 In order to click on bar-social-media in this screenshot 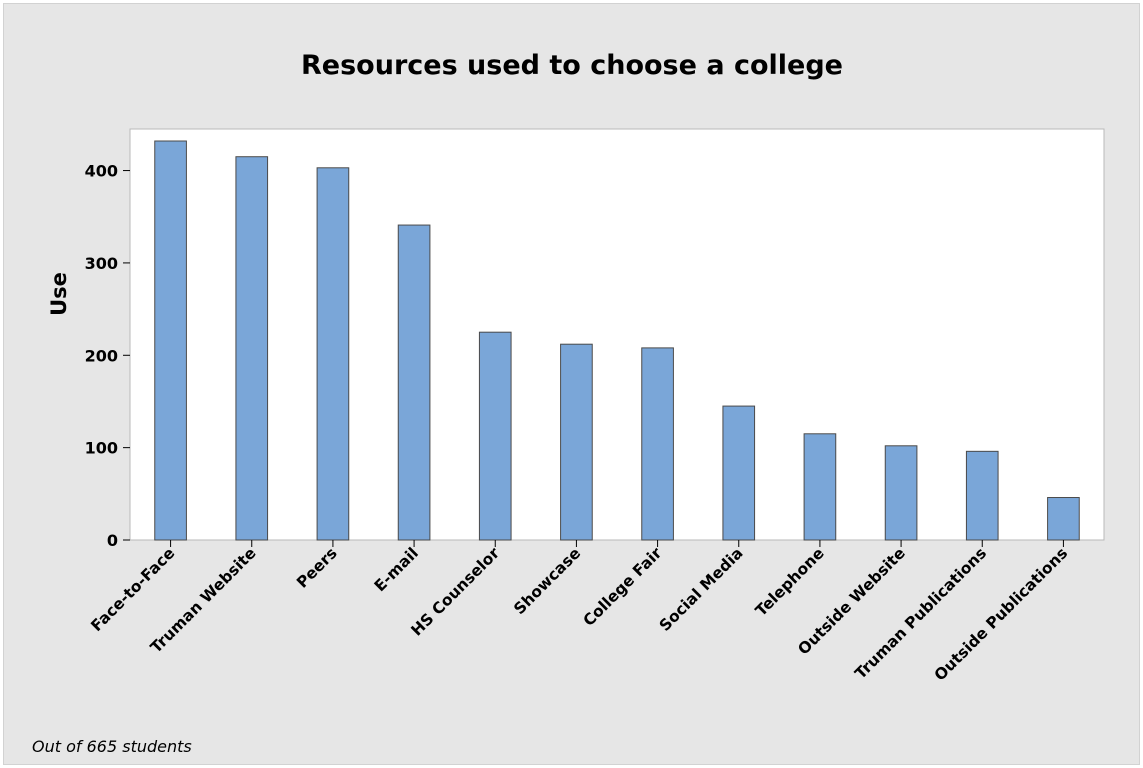, I will do `click(739, 473)`.